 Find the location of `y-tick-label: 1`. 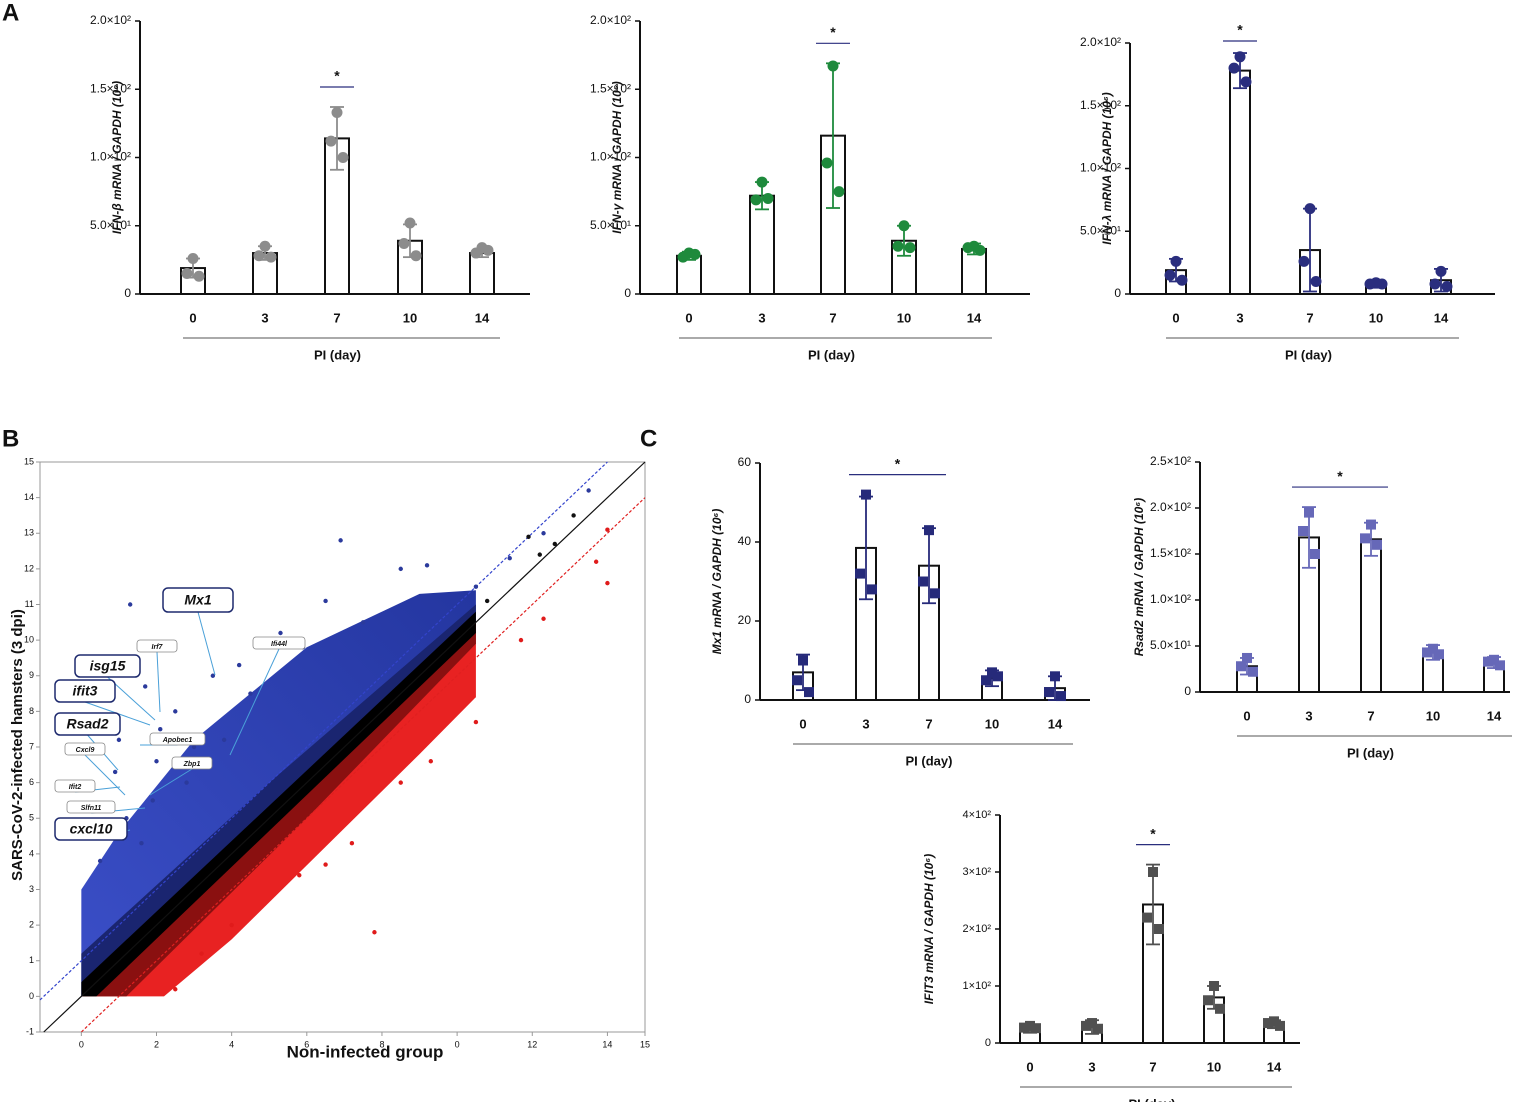

y-tick-label: 1 is located at coordinates (31, 960).